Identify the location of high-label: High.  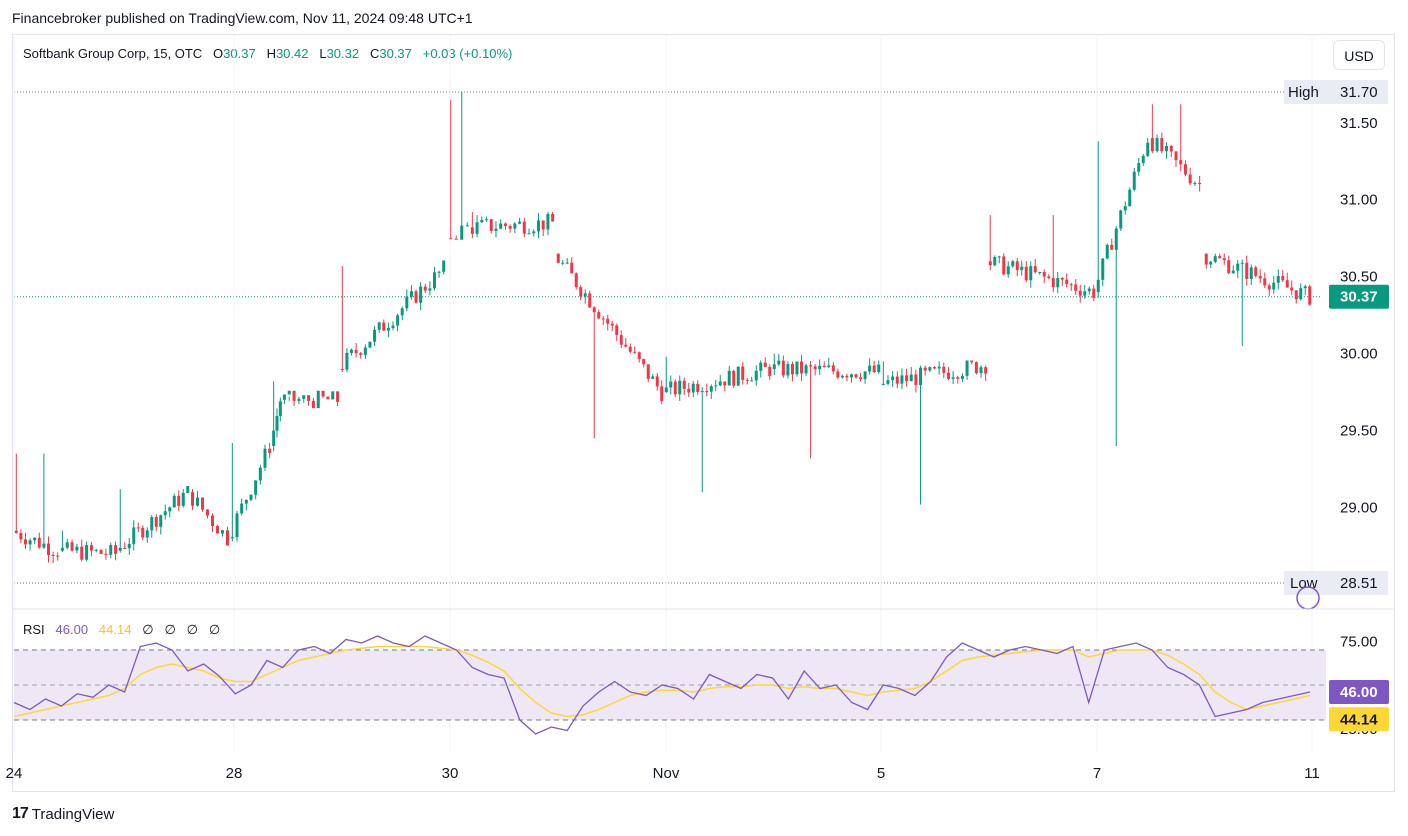
(1303, 92).